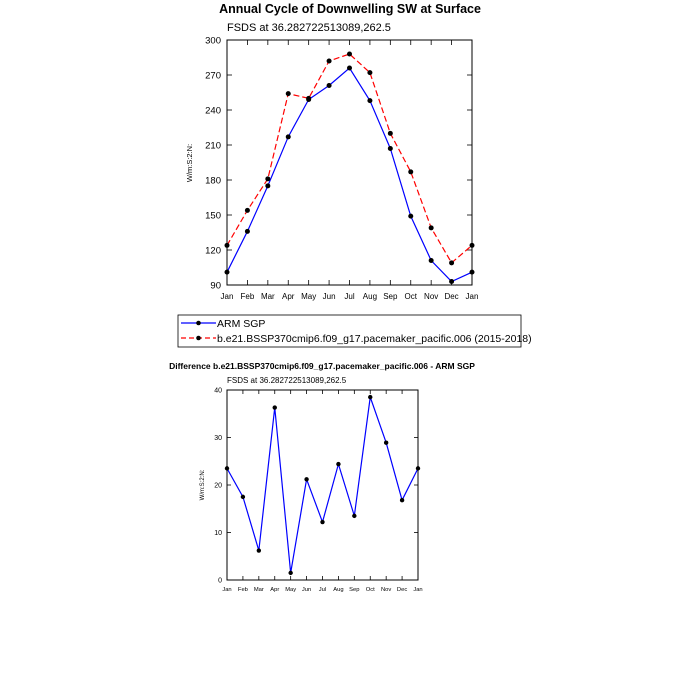 This screenshot has height=700, width=700. Describe the element at coordinates (218, 390) in the screenshot. I see `y-tick-label: 40` at that location.